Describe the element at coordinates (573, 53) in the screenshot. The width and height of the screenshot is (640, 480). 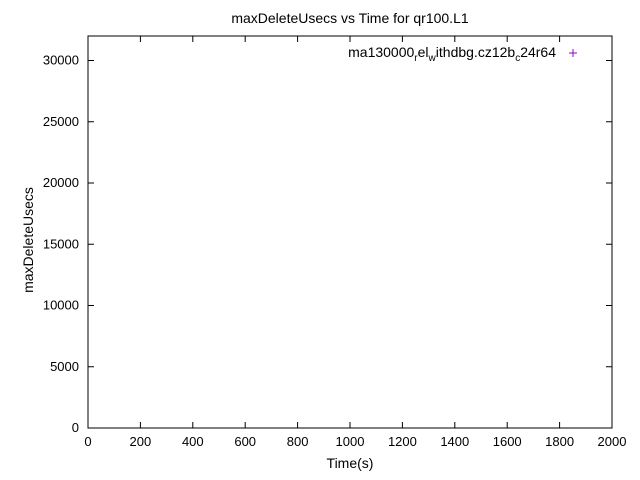
I see `legend-marker` at that location.